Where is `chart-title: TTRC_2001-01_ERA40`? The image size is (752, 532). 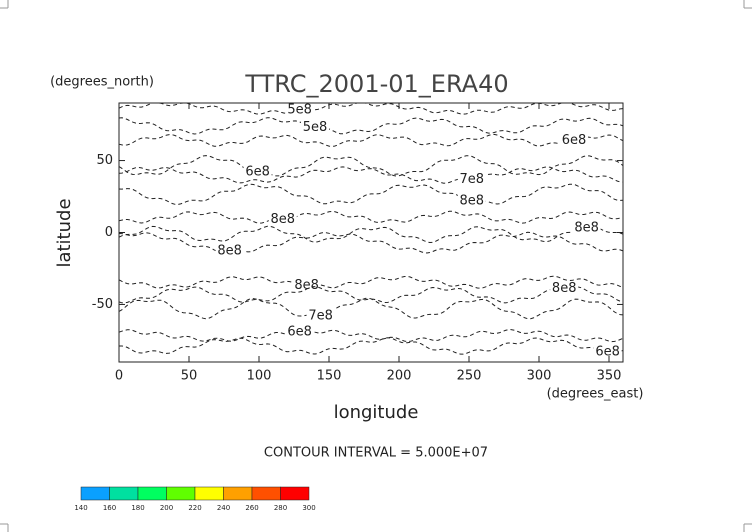
chart-title: TTRC_2001-01_ERA40 is located at coordinates (376, 84).